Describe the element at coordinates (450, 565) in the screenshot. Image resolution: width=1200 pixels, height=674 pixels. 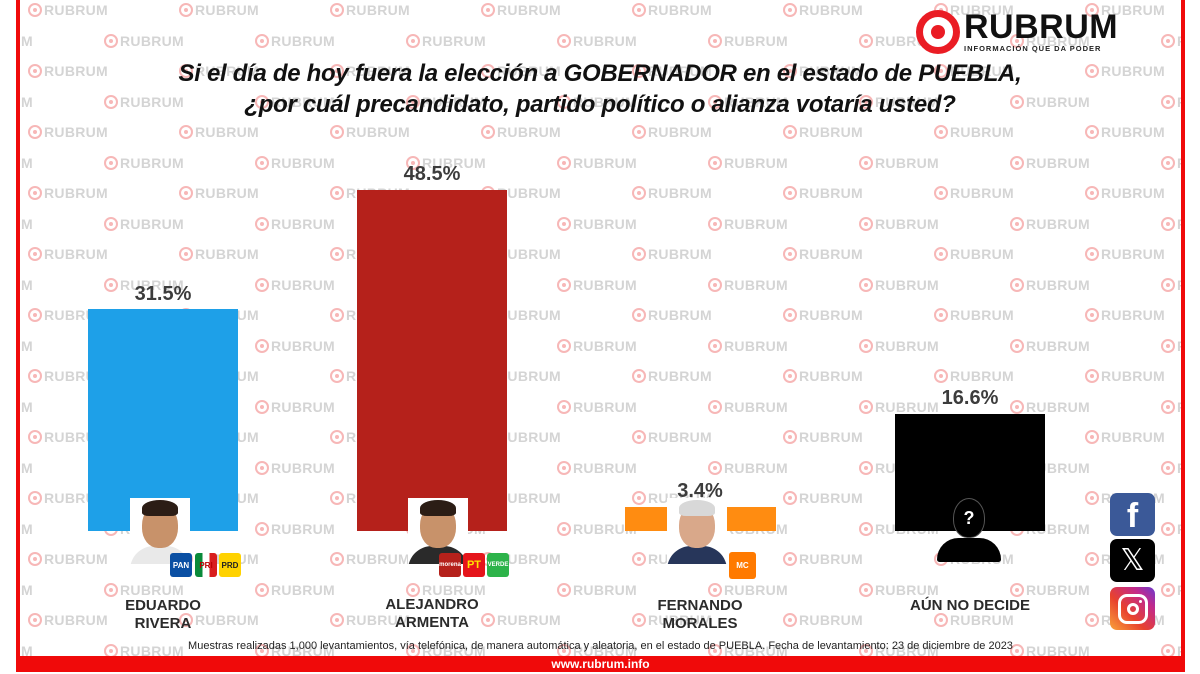
I see `party-logo-morena: morena` at that location.